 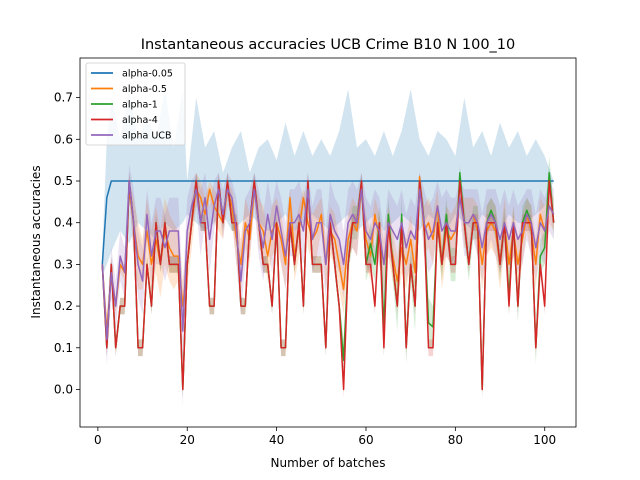 What do you see at coordinates (140, 105) in the screenshot?
I see `legend-label: alpha-1` at bounding box center [140, 105].